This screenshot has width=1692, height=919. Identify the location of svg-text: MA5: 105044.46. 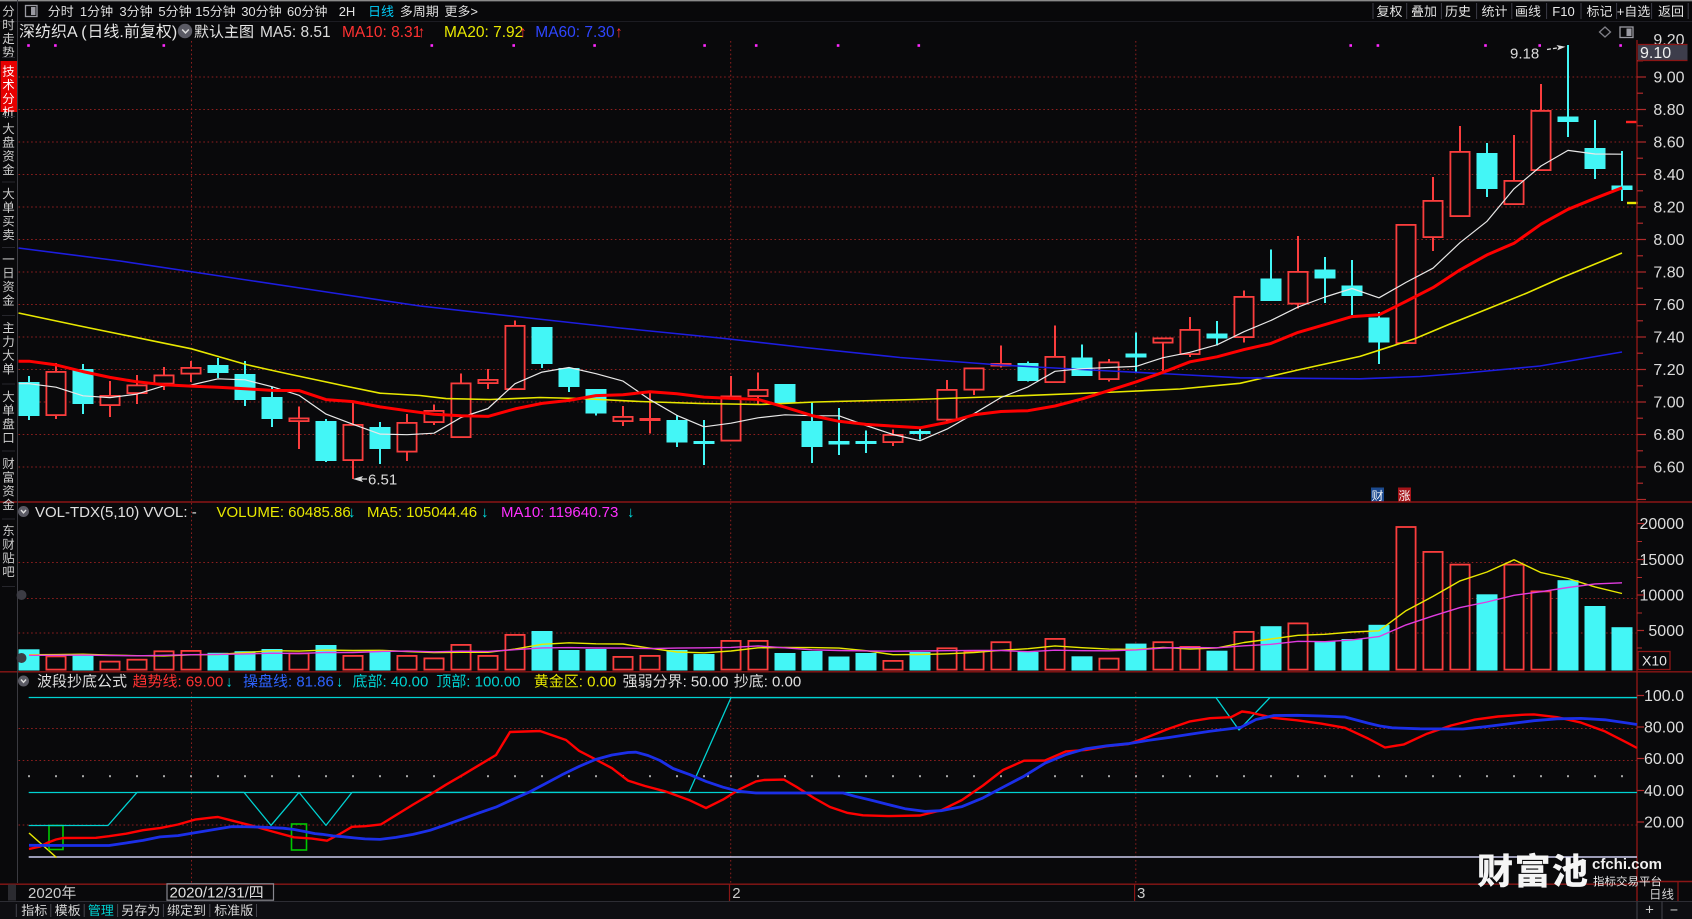
(422, 512).